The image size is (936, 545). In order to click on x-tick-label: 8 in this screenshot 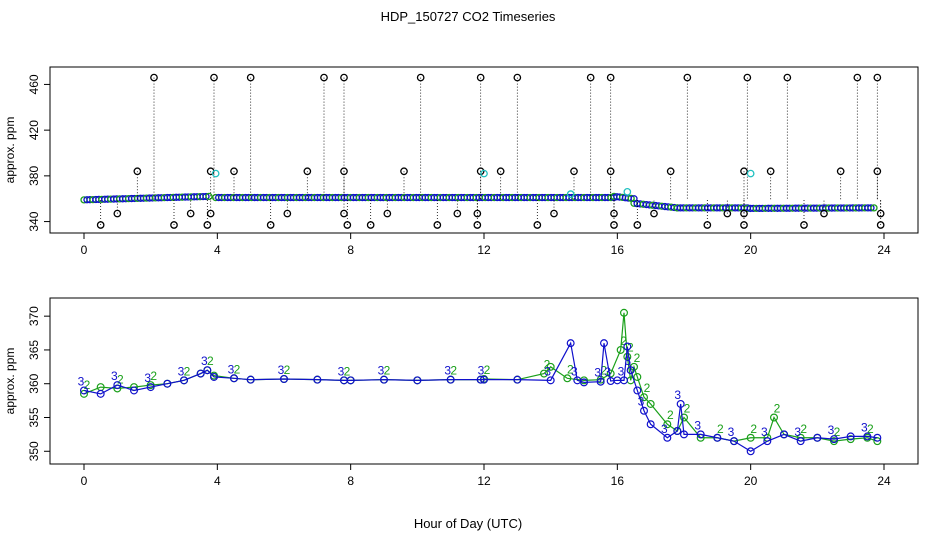, I will do `click(350, 250)`.